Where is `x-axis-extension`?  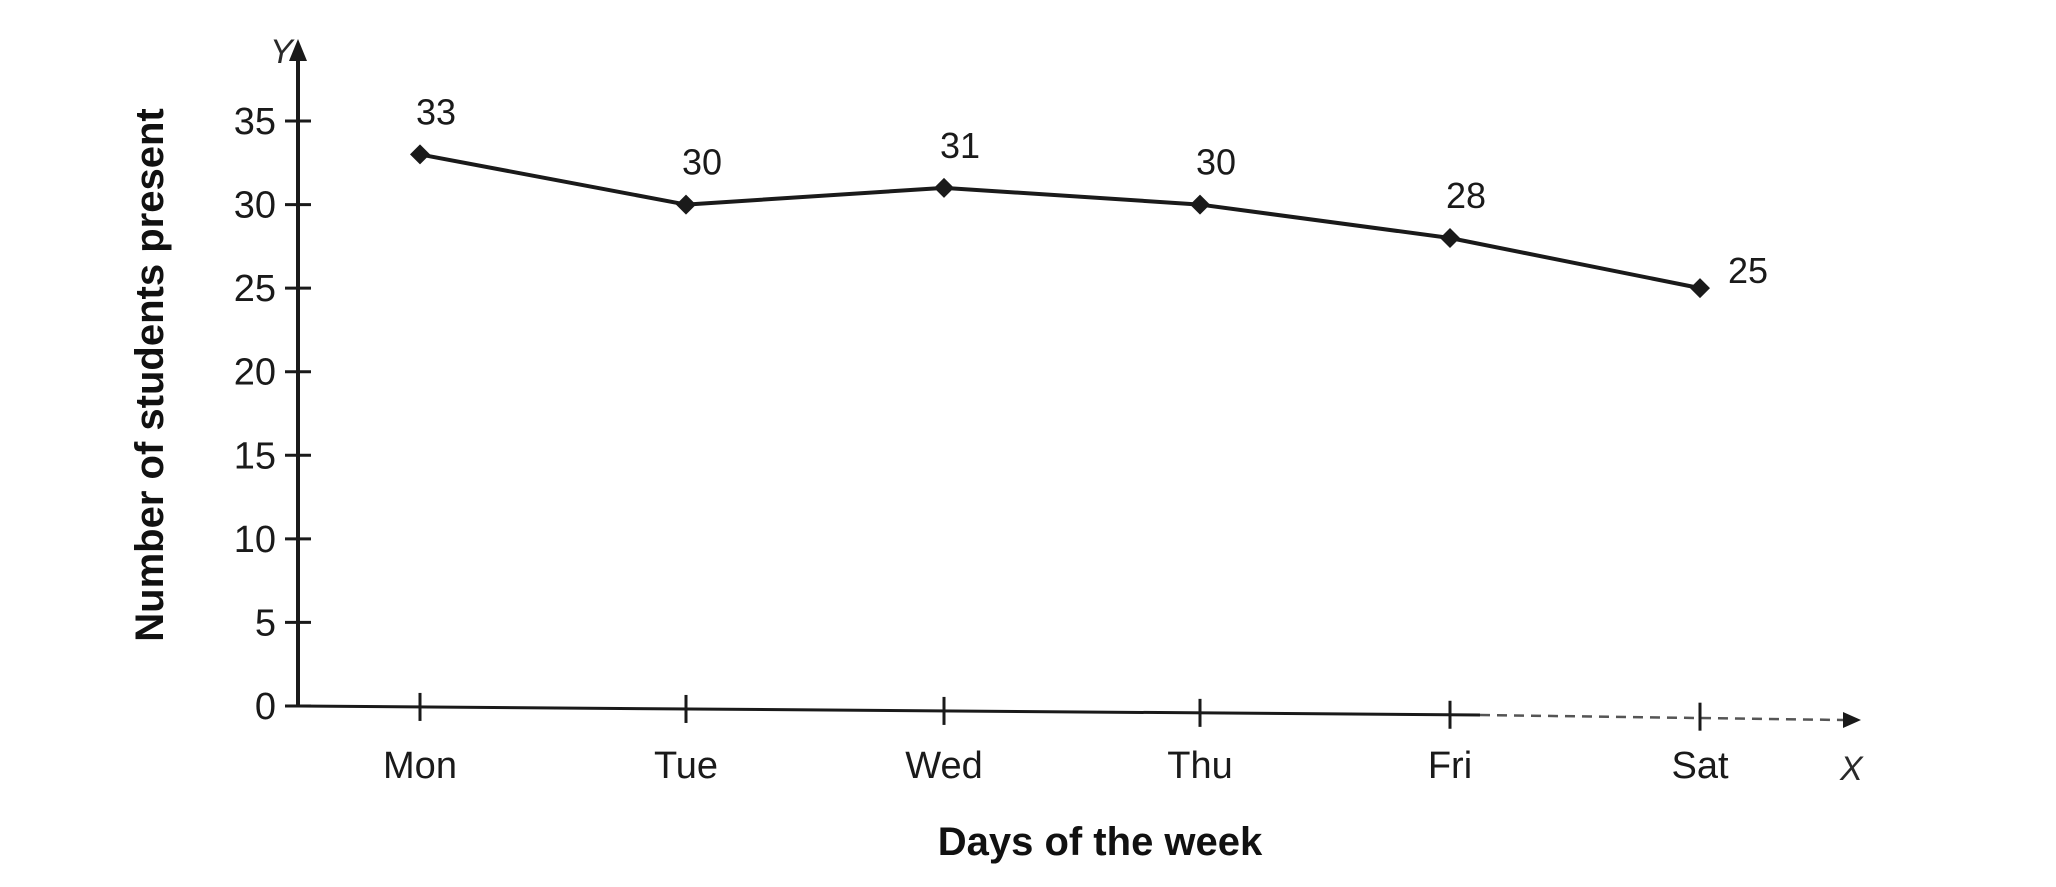 x-axis-extension is located at coordinates (1661, 717).